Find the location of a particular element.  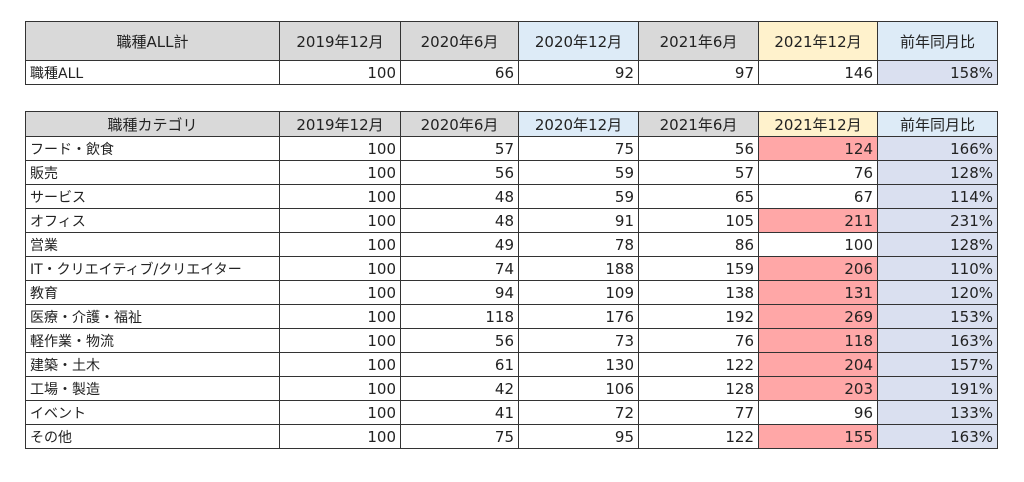

yoy-ratio-cell: 231% is located at coordinates (937, 220).